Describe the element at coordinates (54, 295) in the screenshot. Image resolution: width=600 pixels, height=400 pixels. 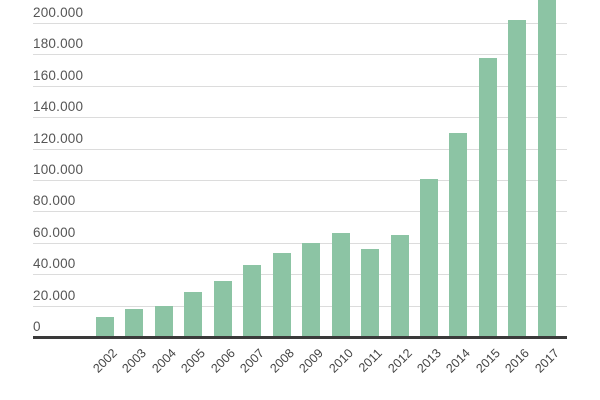
I see `y-tick-label: 20.000` at that location.